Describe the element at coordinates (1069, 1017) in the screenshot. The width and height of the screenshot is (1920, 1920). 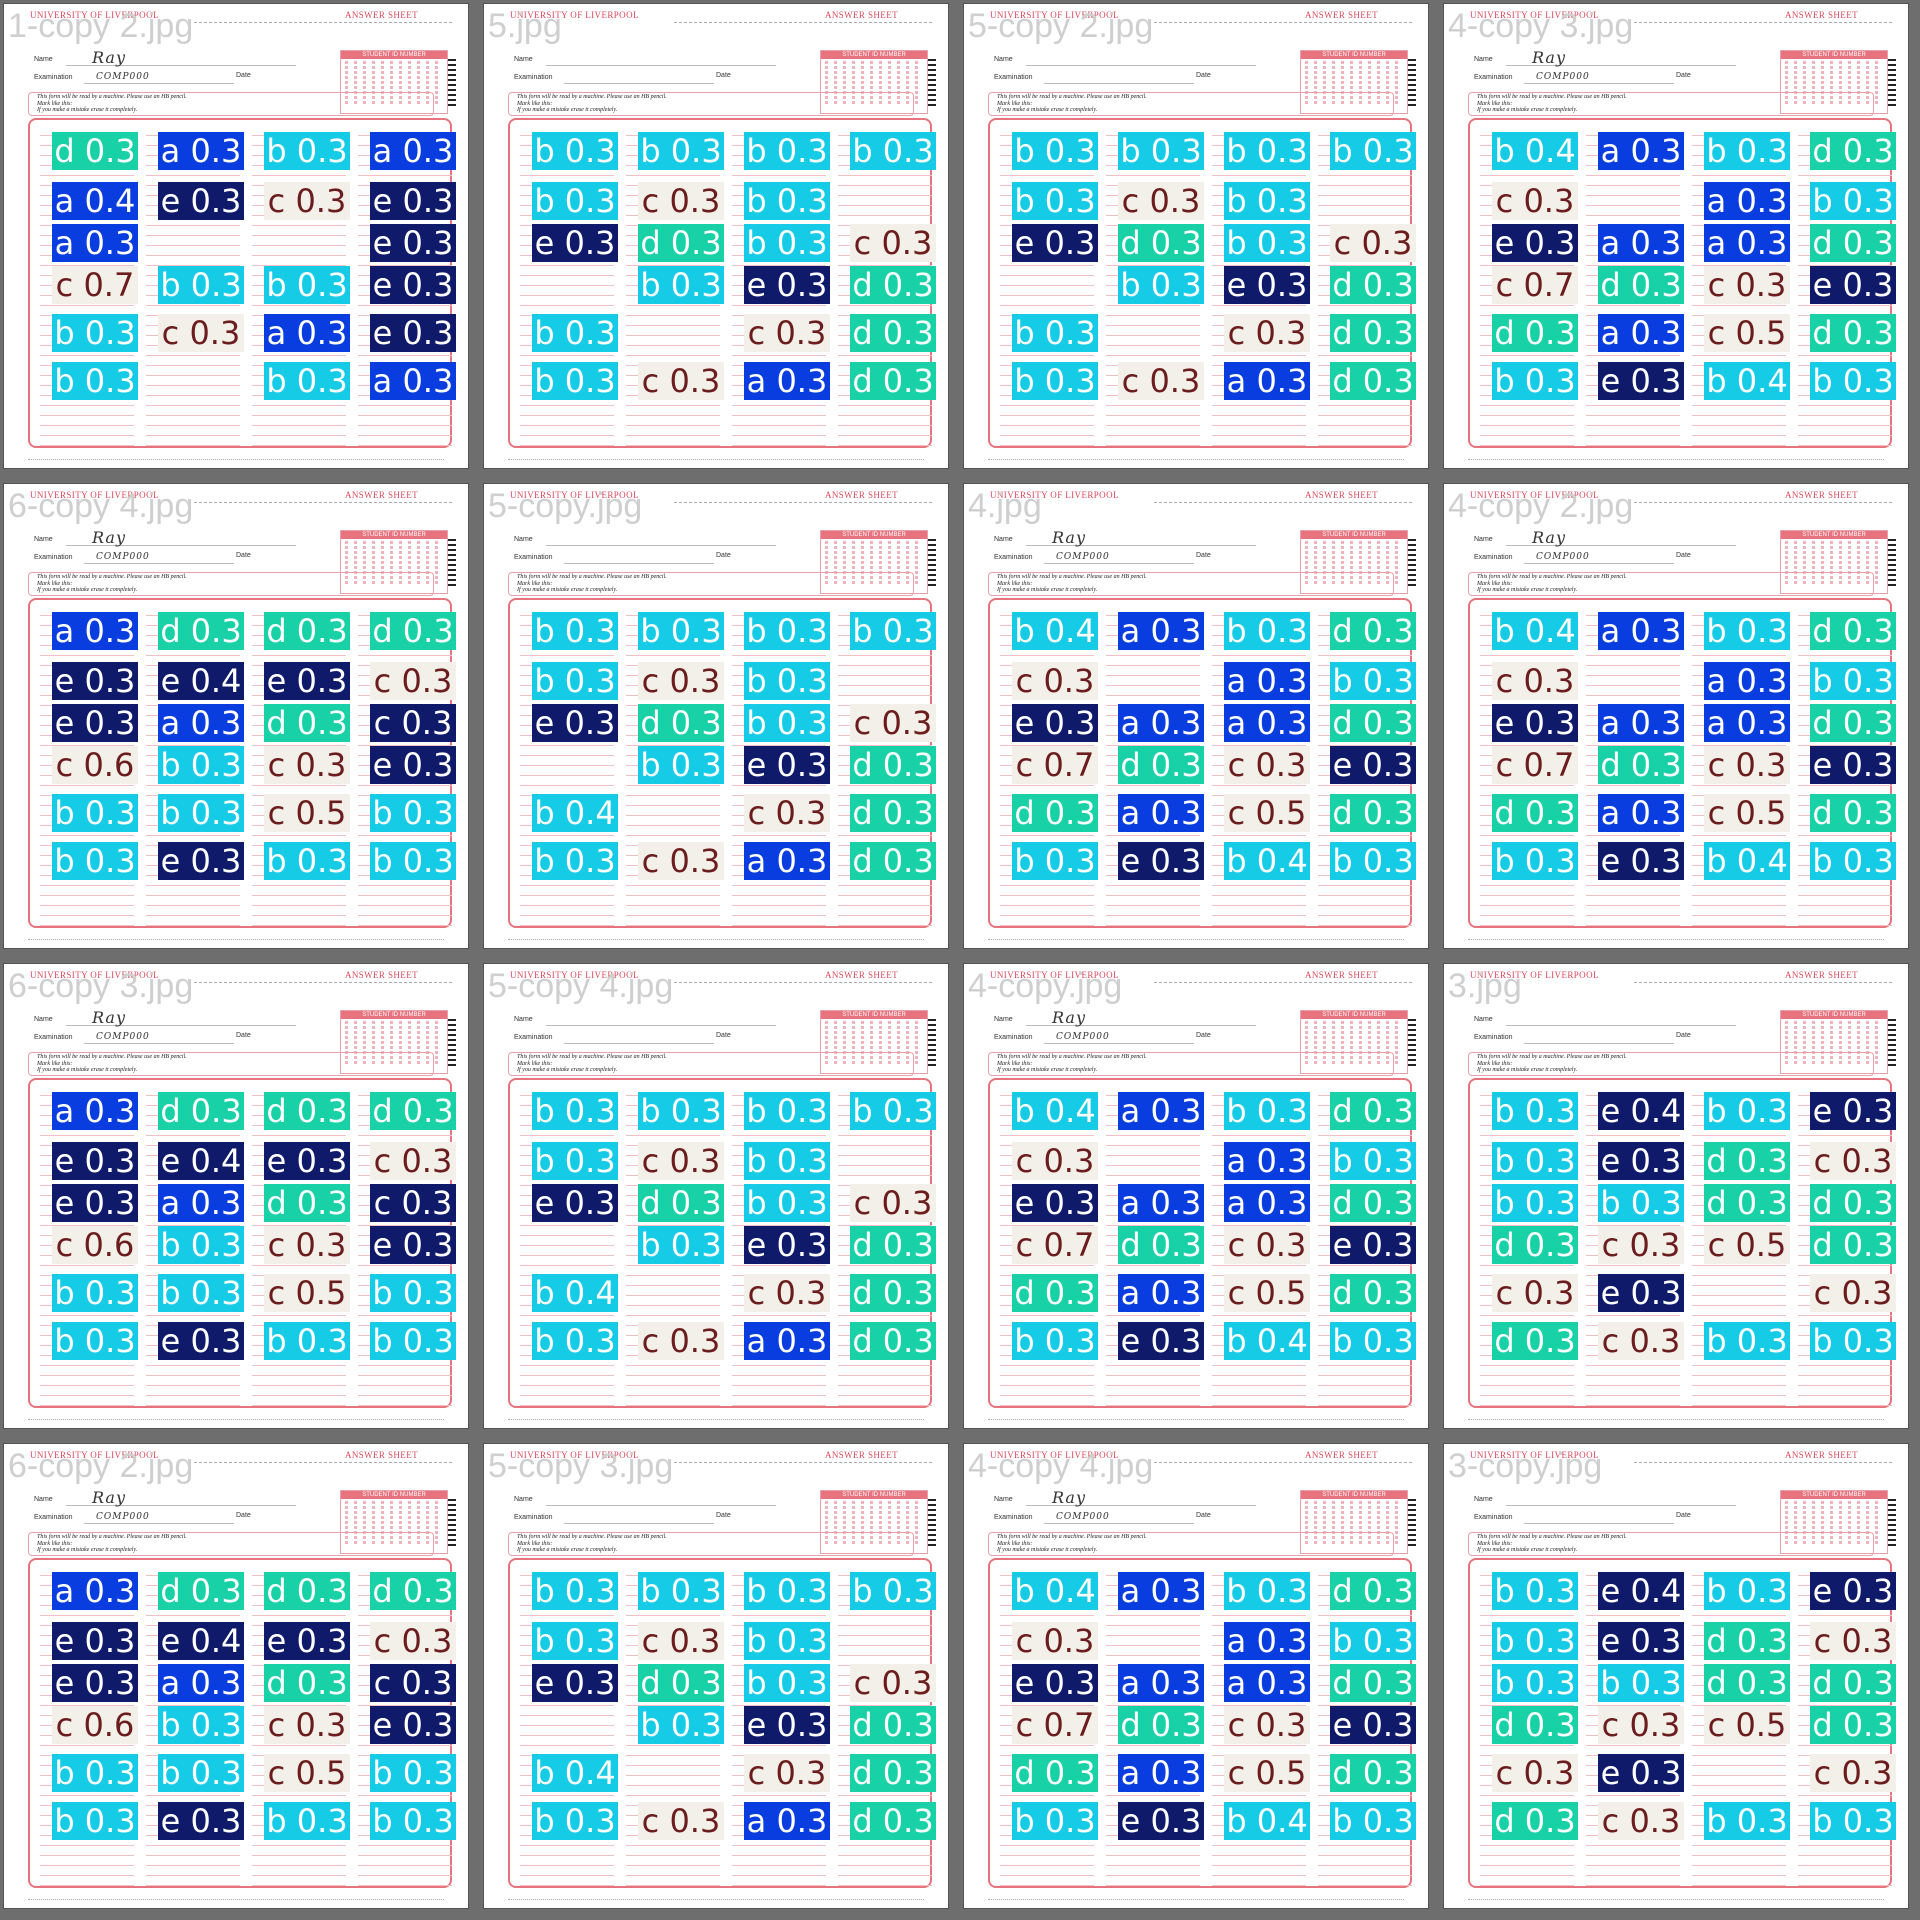
I see `handwritten-name: Ray` at that location.